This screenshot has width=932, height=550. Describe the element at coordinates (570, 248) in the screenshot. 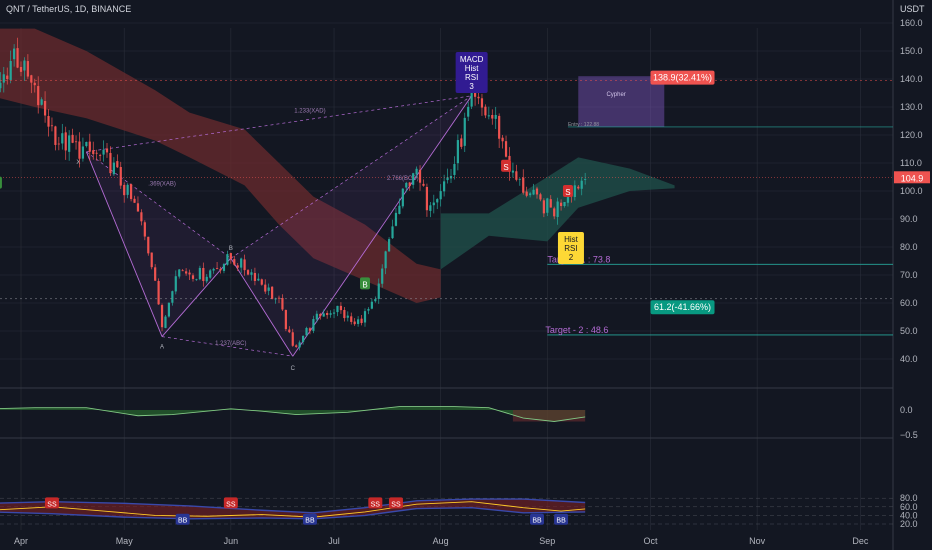

I see `hist-rsi-text: RSI` at that location.